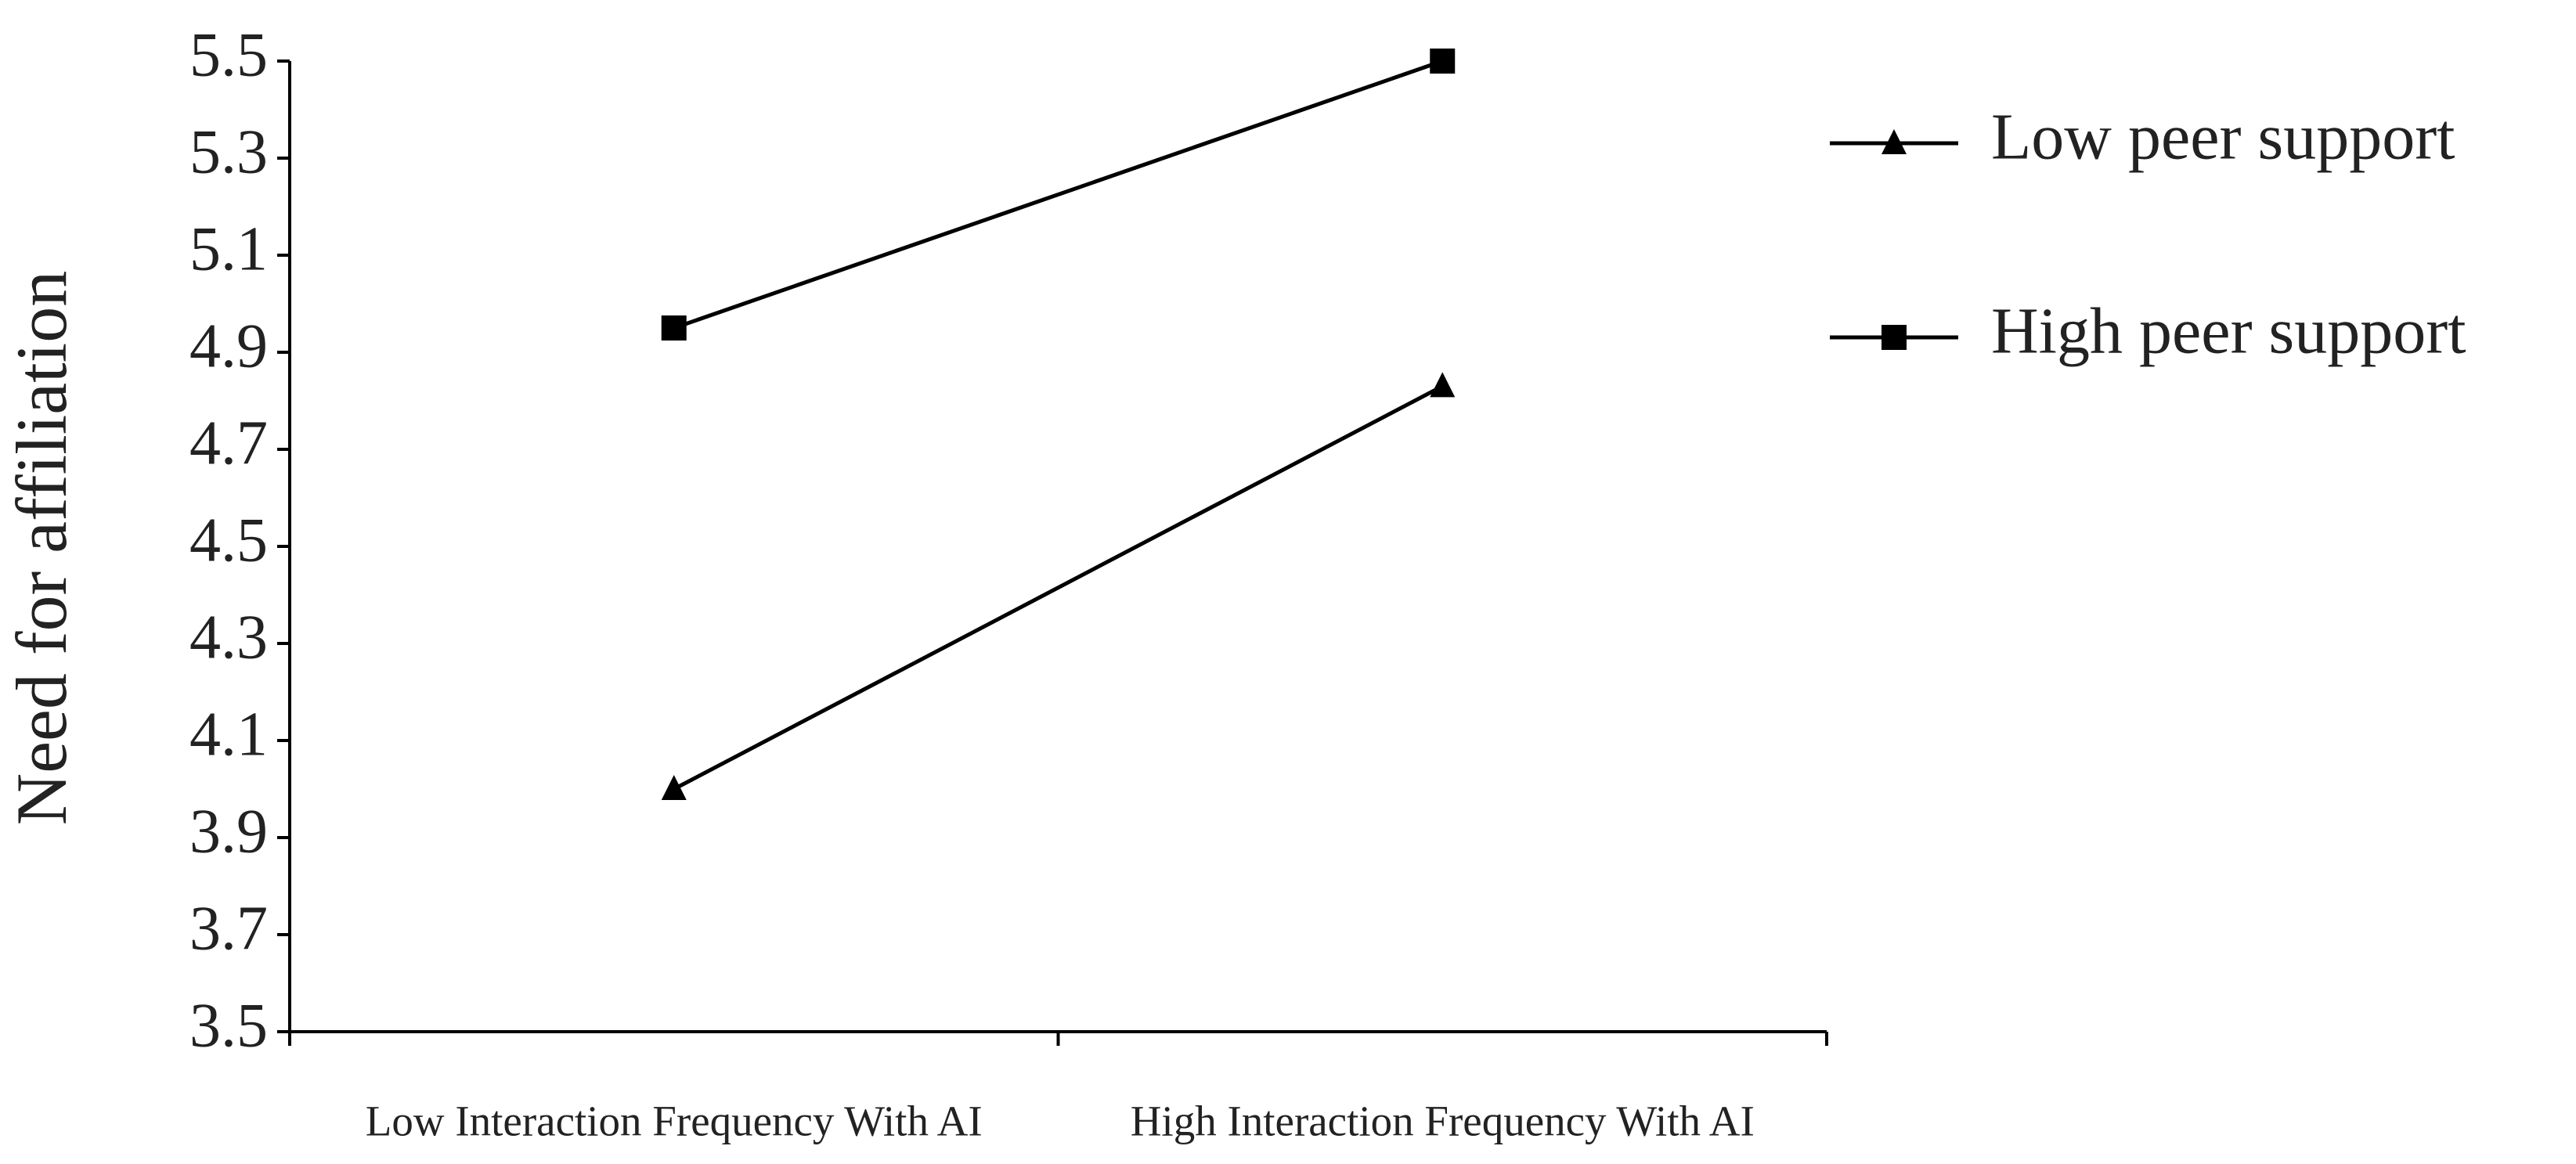 The width and height of the screenshot is (2576, 1164). I want to click on y-tick-label: 4.1, so click(229, 734).